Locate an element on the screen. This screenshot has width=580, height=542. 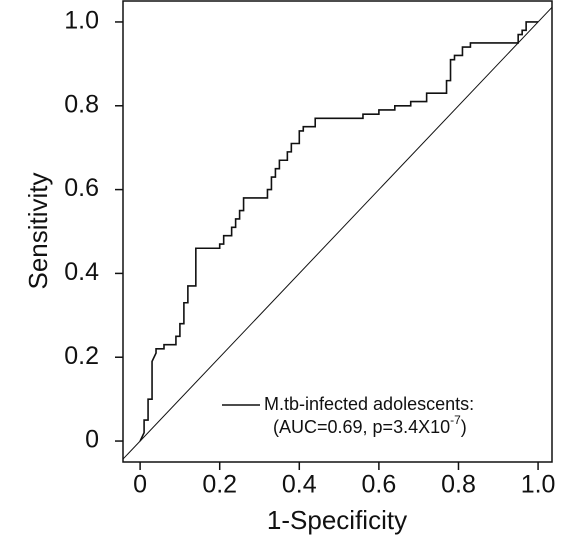
annotation: (AUC=0.69, p=3.4X10-7) is located at coordinates (370, 425).